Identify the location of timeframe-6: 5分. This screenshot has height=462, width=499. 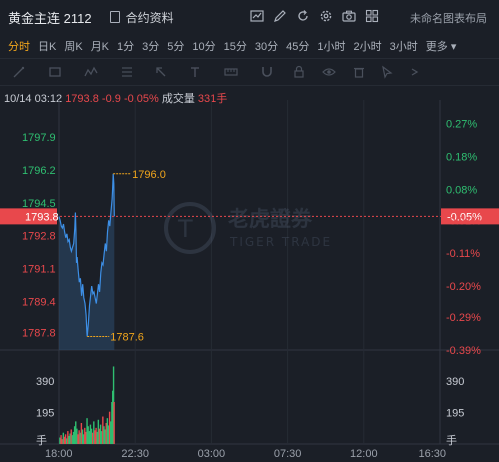
(176, 47).